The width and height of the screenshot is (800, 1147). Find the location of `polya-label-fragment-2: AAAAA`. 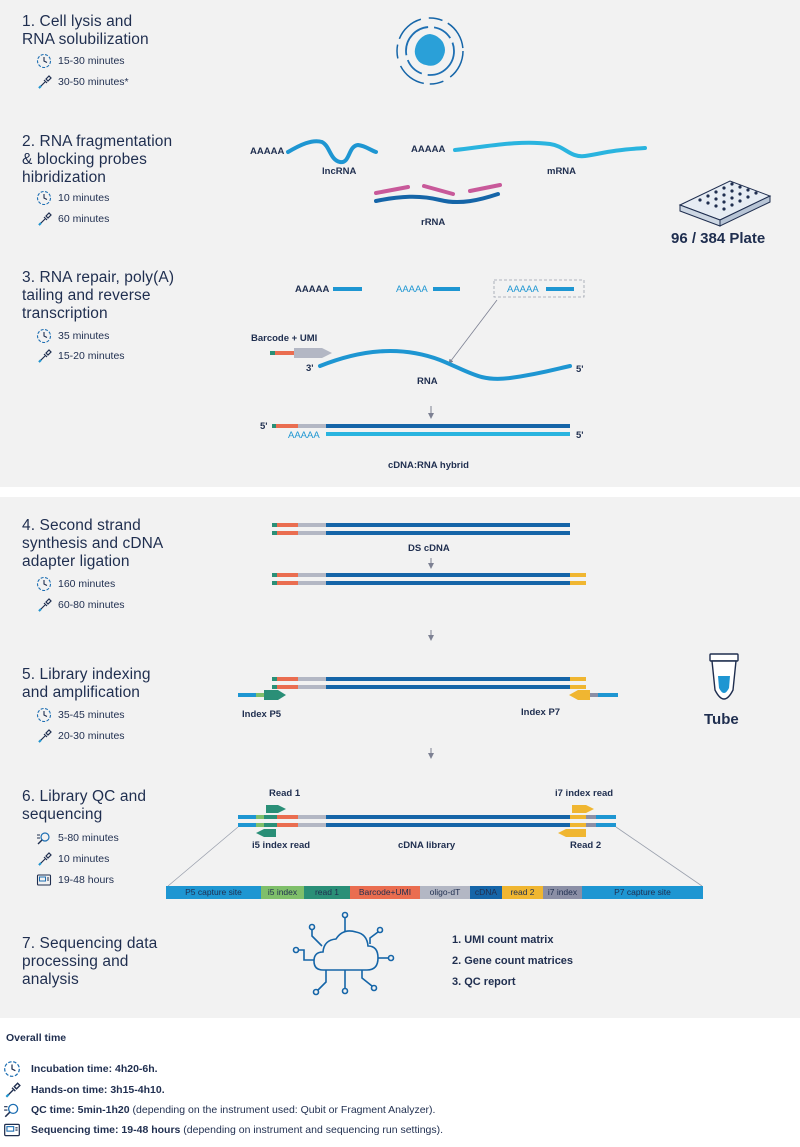

polya-label-fragment-2: AAAAA is located at coordinates (412, 289).